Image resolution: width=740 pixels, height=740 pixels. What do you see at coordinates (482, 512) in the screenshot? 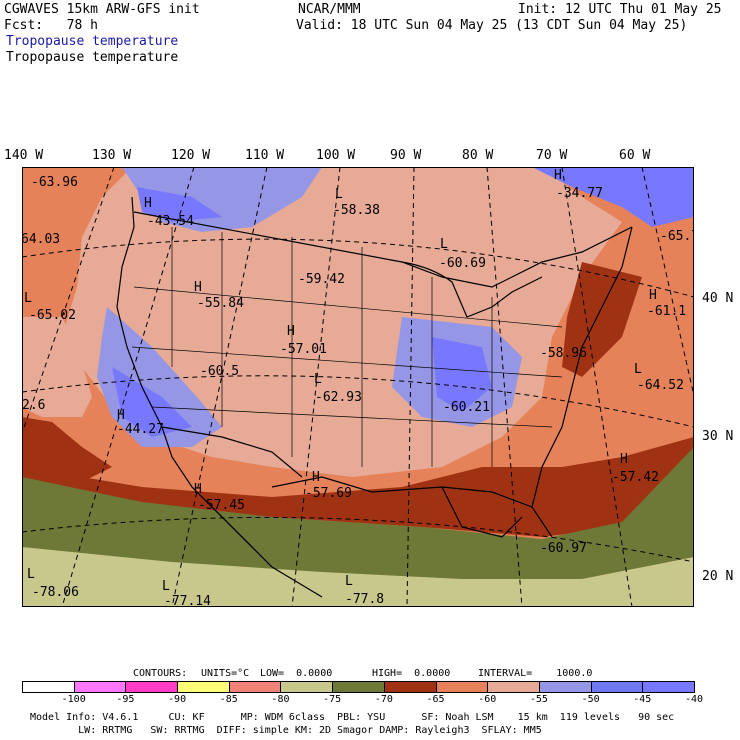
I see `yucatan` at bounding box center [482, 512].